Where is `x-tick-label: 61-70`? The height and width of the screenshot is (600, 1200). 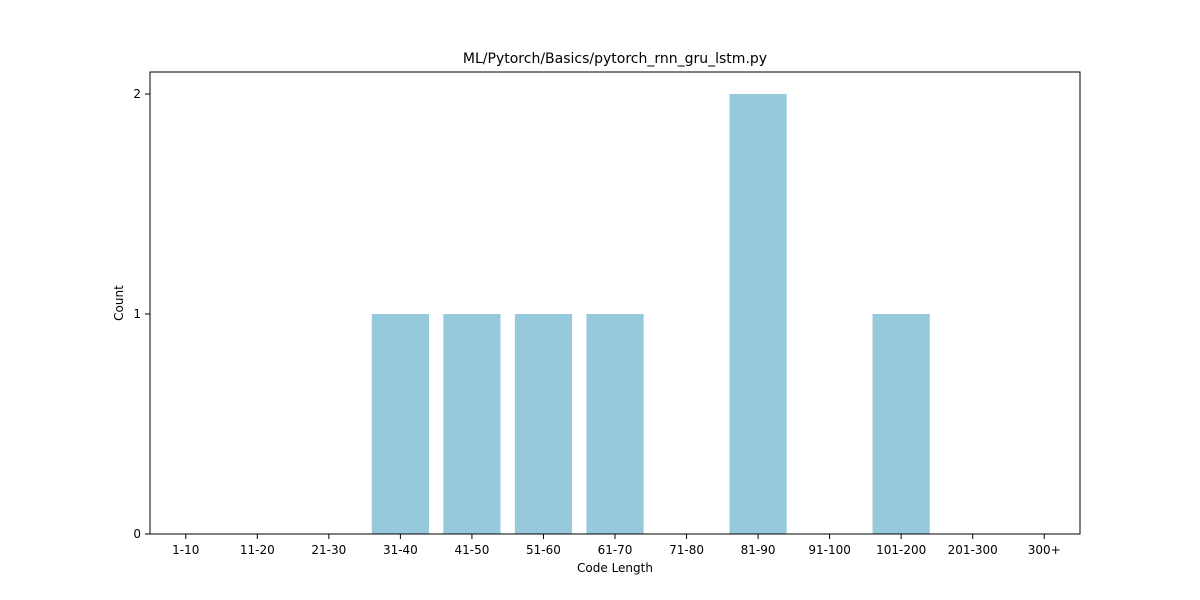 x-tick-label: 61-70 is located at coordinates (615, 550).